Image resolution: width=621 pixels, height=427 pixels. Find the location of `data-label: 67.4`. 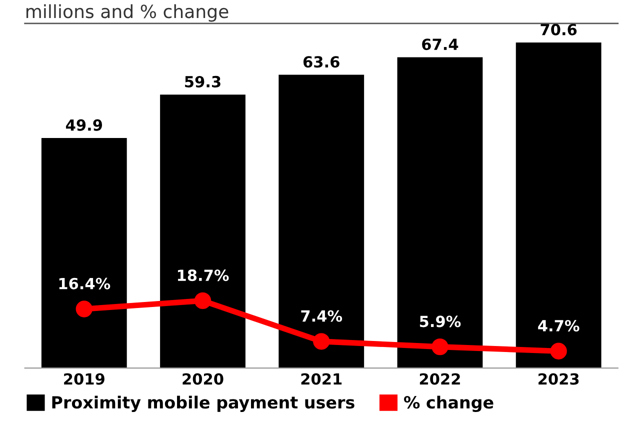

data-label: 67.4 is located at coordinates (440, 44).